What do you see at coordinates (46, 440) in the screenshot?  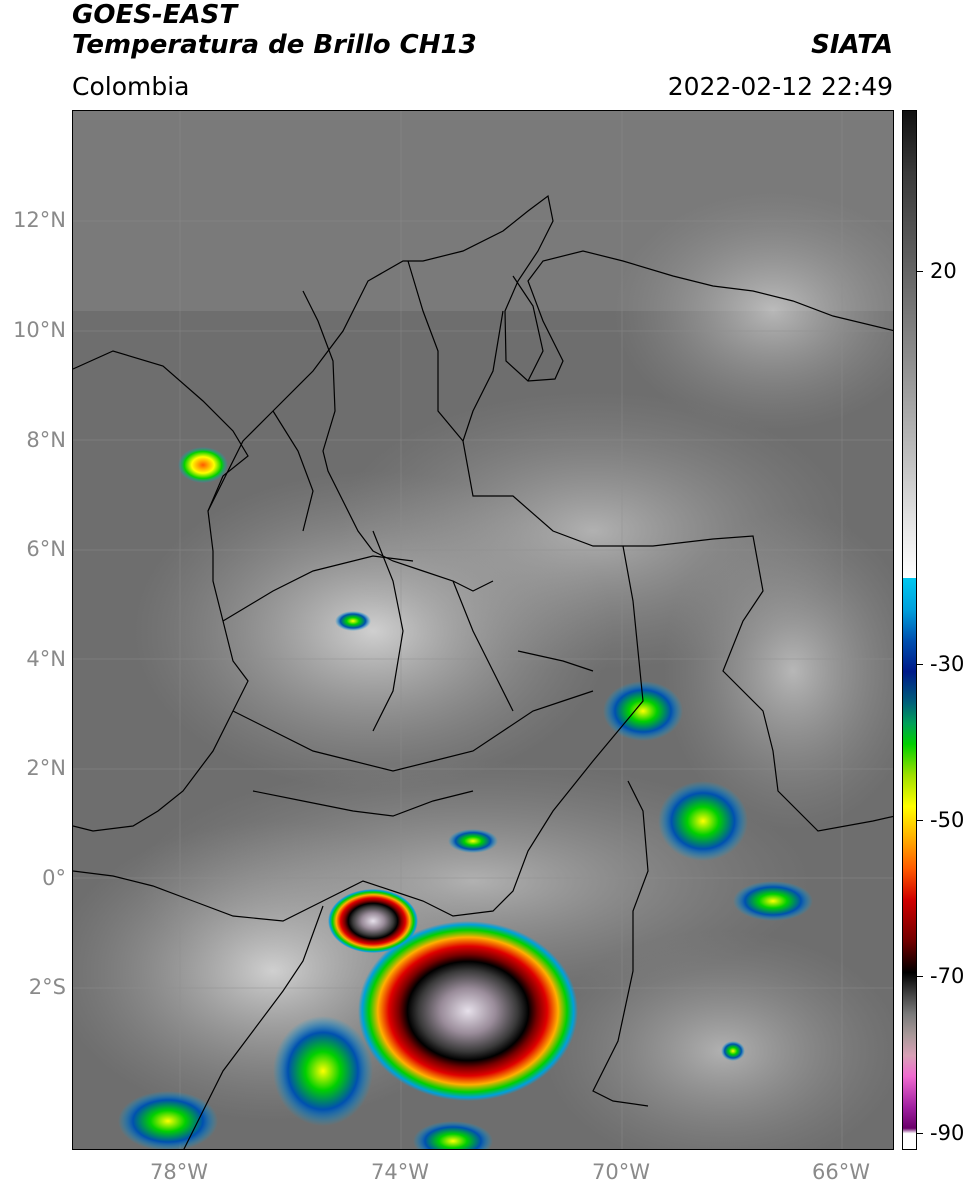 I see `lat-label-8n: 8°N` at bounding box center [46, 440].